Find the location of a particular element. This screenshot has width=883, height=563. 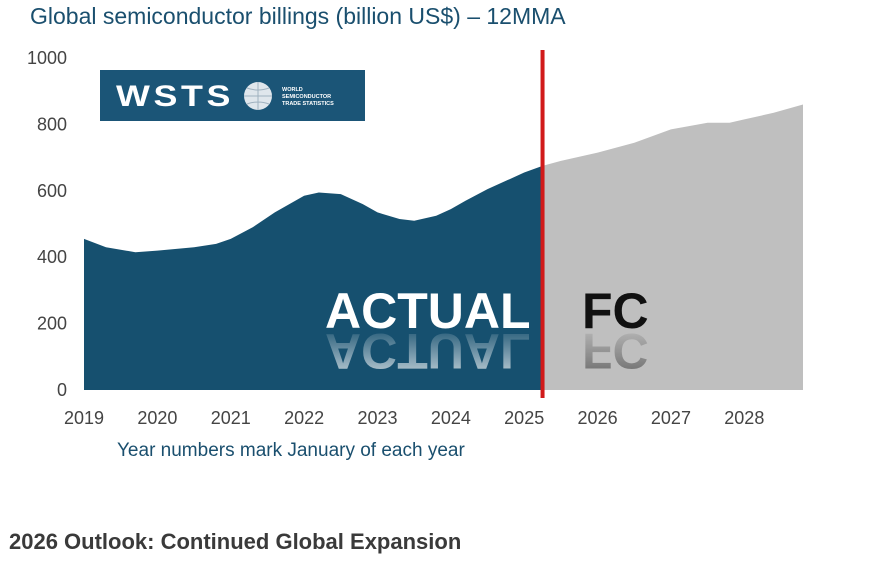

x-tick-label: 2020 is located at coordinates (157, 418).